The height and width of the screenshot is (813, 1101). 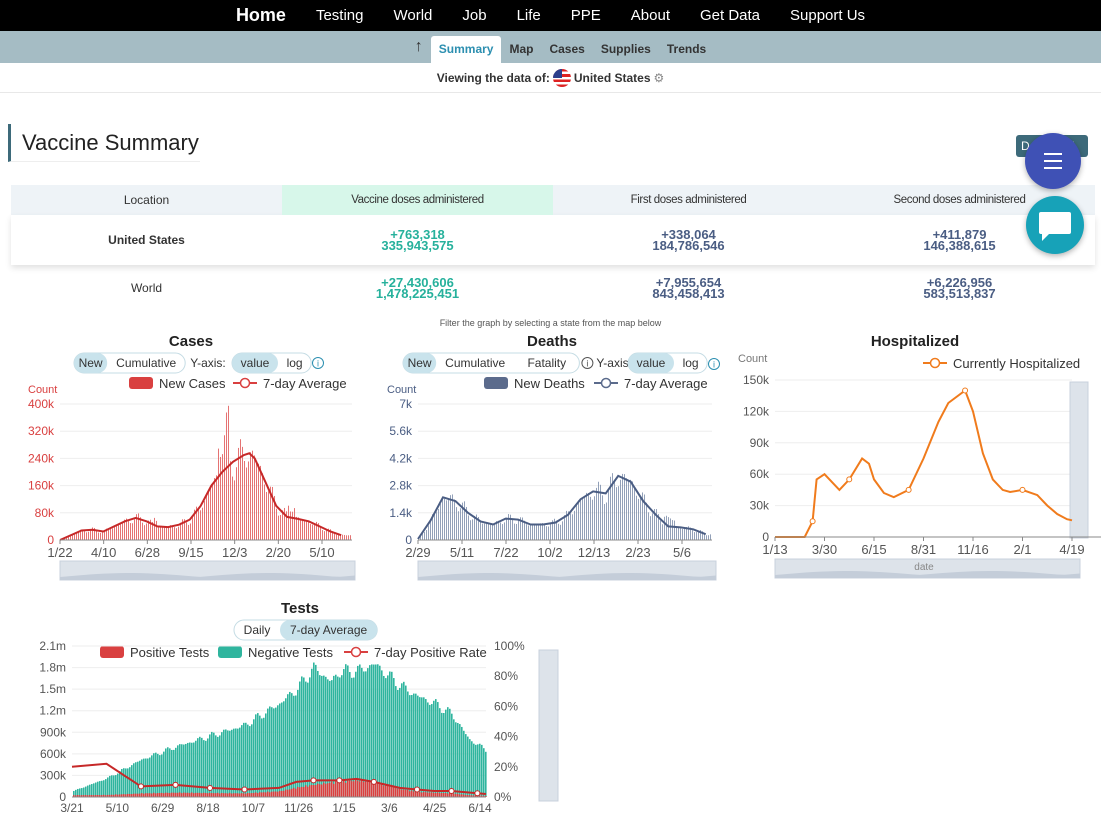 What do you see at coordinates (192, 383) in the screenshot?
I see `cases-legend-new: New Cases` at bounding box center [192, 383].